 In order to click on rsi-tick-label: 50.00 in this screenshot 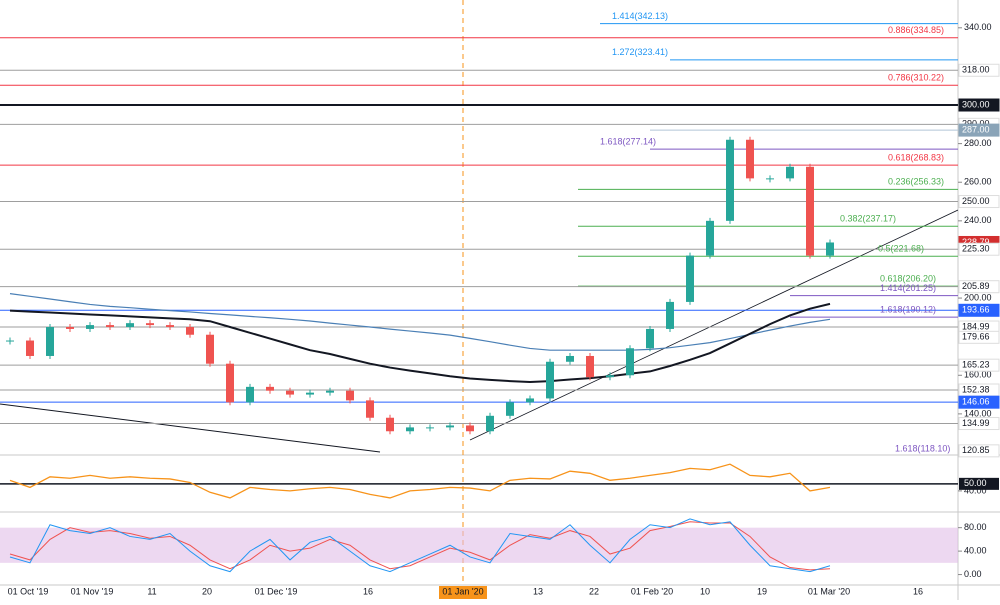, I will do `click(975, 483)`.